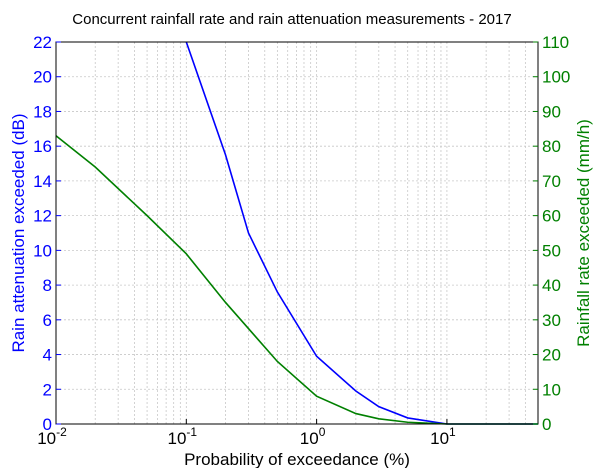  What do you see at coordinates (47, 233) in the screenshot?
I see `left-axis-ticks: 0 2 4 6 8 10 12 14 16 18 20 22` at bounding box center [47, 233].